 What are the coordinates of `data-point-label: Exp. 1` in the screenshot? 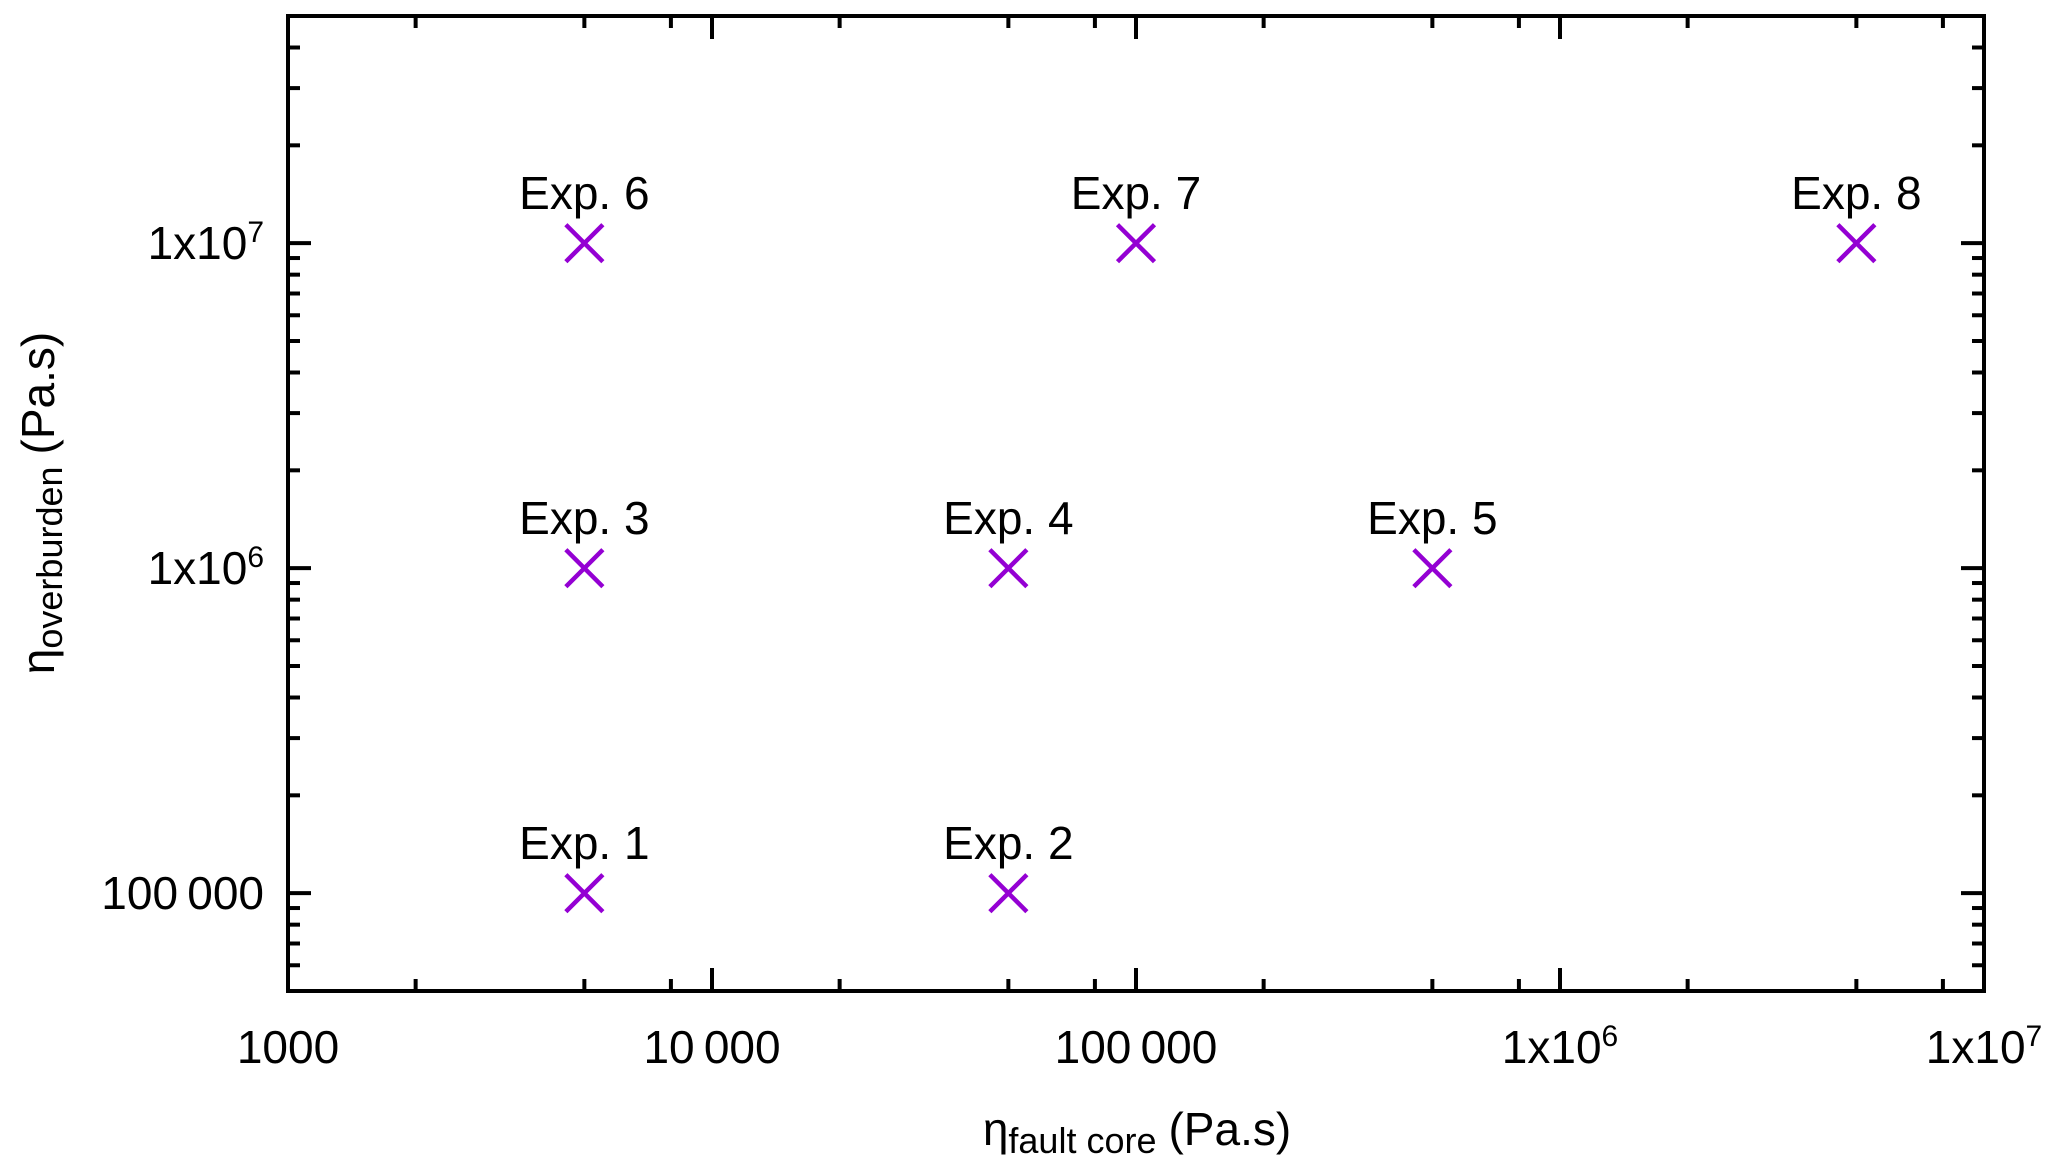 It's located at (584, 843).